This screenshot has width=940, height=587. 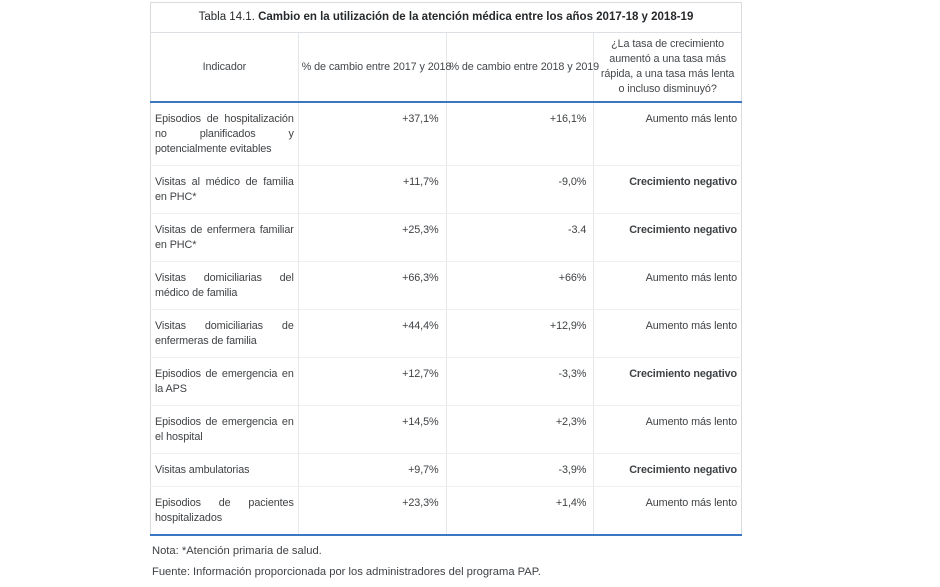 I want to click on indicator-cell: Visitas de enfermera familiar en PHC*, so click(x=224, y=237).